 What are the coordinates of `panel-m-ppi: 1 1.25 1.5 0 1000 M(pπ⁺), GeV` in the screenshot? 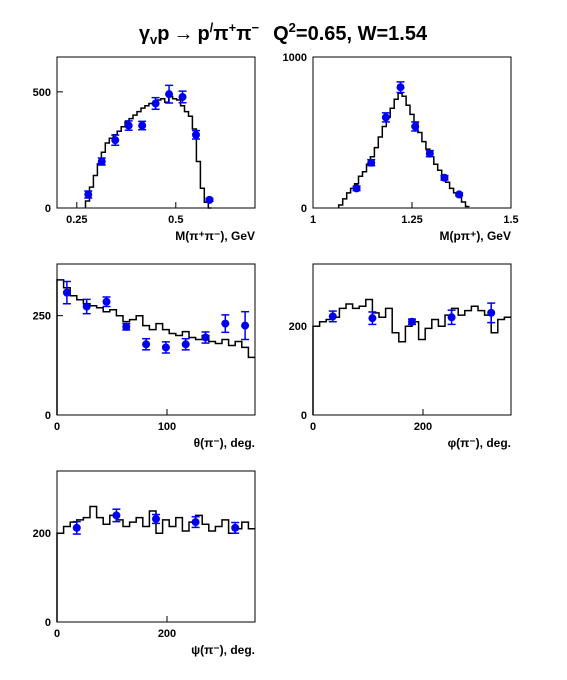 It's located at (401, 147).